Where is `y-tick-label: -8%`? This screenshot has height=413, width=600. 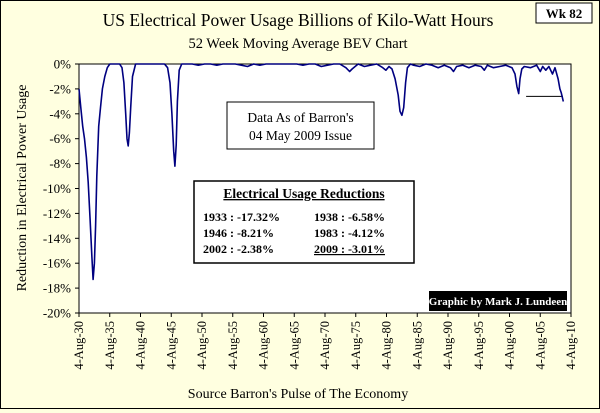 y-tick-label: -8% is located at coordinates (60, 163).